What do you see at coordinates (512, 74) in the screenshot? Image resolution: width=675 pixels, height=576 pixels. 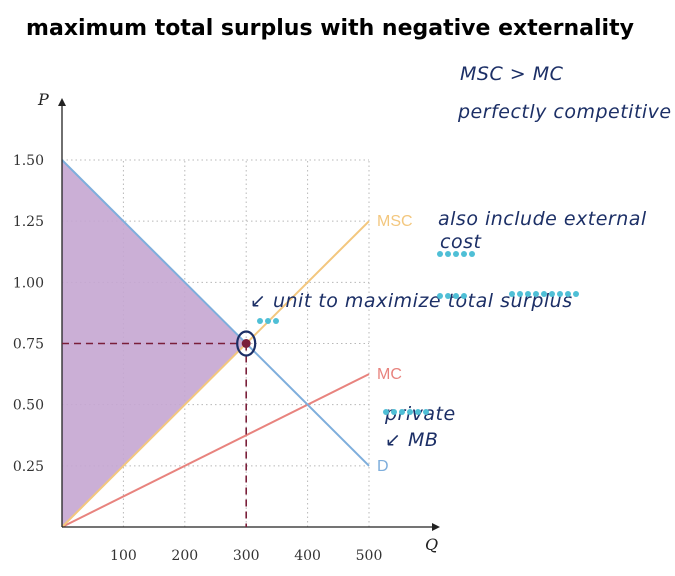 I see `note-msc-gt-mc: MSC > MC` at bounding box center [512, 74].